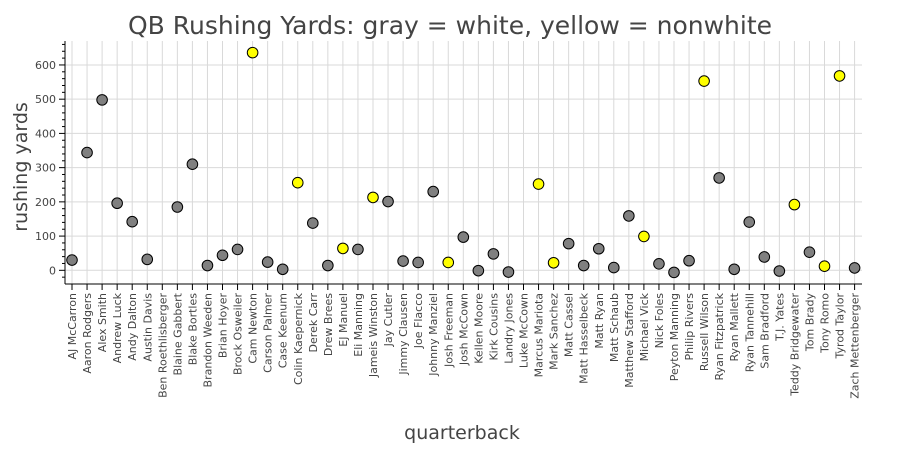 This screenshot has height=450, width=900. I want to click on x-tick-label: Matt Hasselbeck, so click(584, 337).